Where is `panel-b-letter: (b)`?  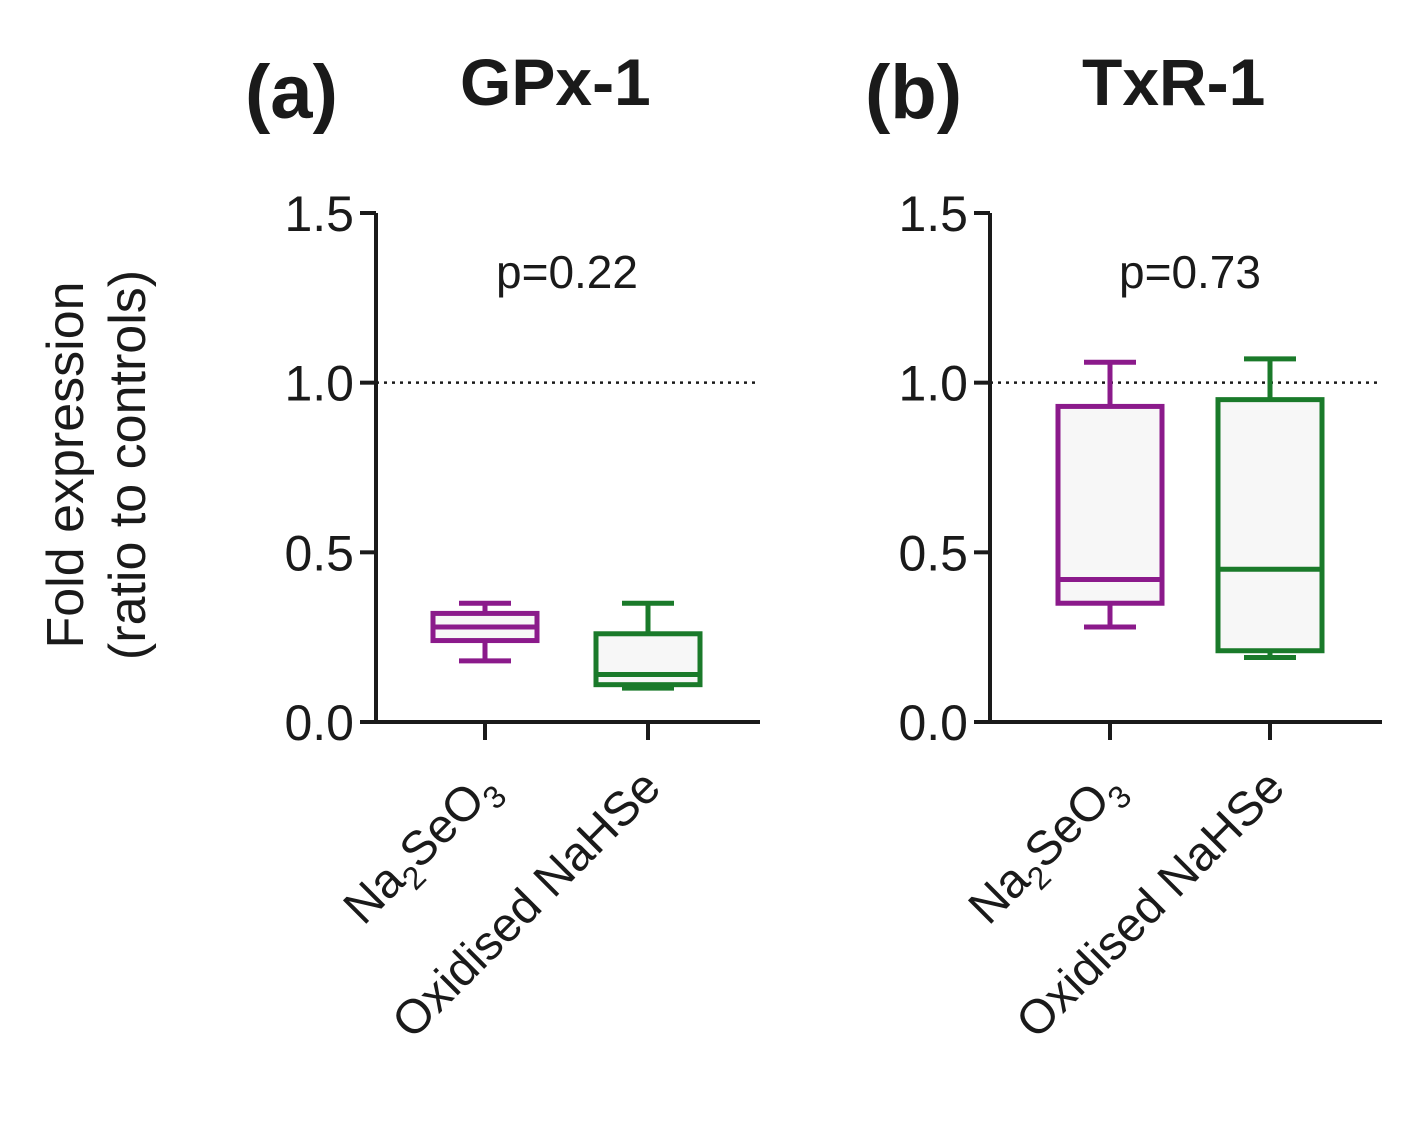
panel-b-letter: (b) is located at coordinates (913, 92).